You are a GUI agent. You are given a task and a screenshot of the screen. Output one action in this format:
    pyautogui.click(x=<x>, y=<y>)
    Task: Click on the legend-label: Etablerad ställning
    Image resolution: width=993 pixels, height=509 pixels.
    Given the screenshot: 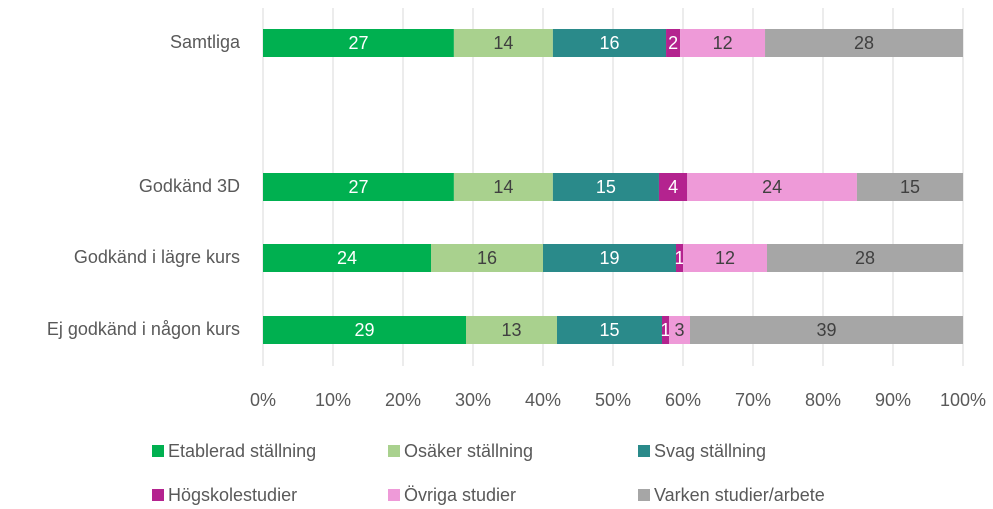 What is the action you would take?
    pyautogui.click(x=242, y=451)
    